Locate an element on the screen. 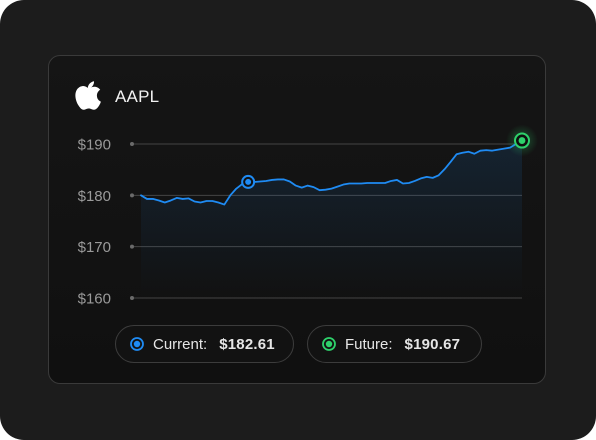 The image size is (596, 440). current-label: Current: is located at coordinates (180, 344).